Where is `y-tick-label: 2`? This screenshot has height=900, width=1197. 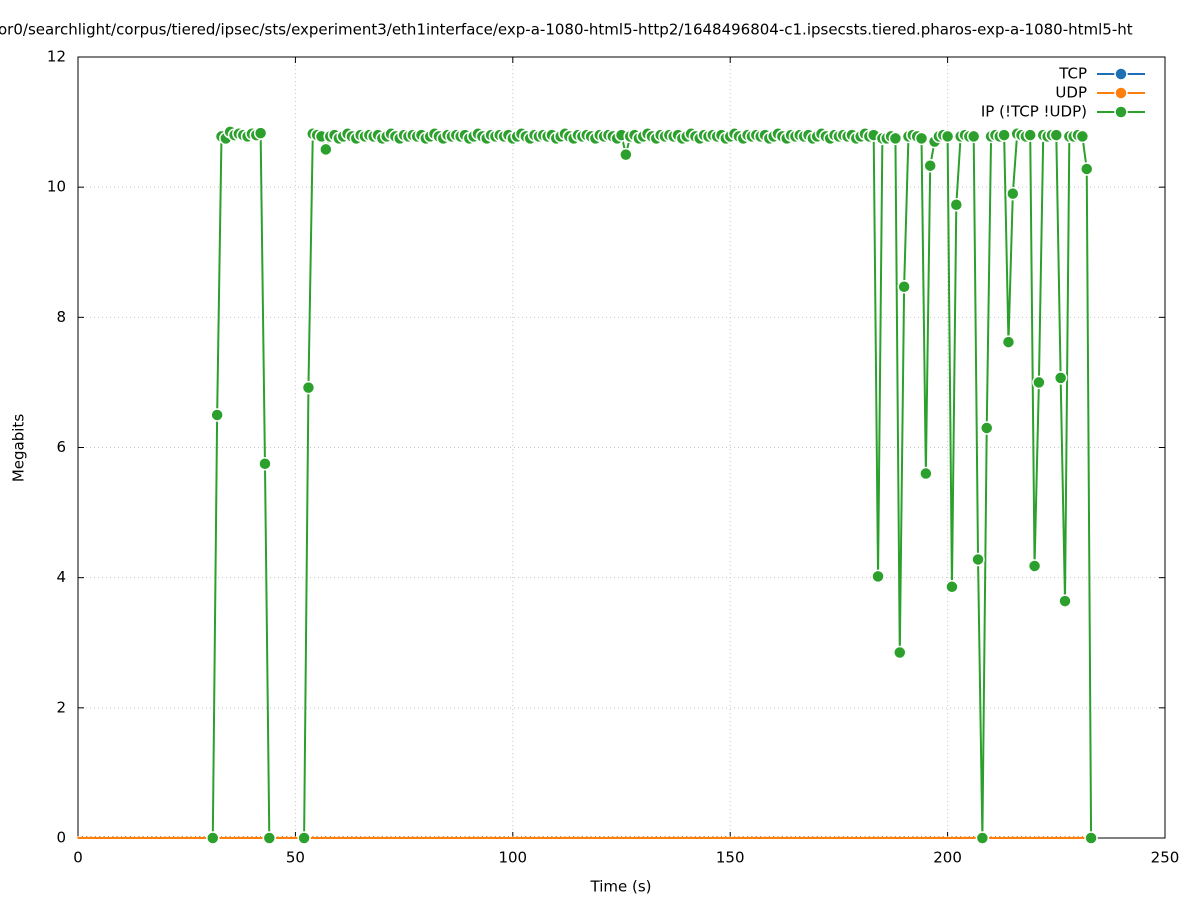 y-tick-label: 2 is located at coordinates (61, 707).